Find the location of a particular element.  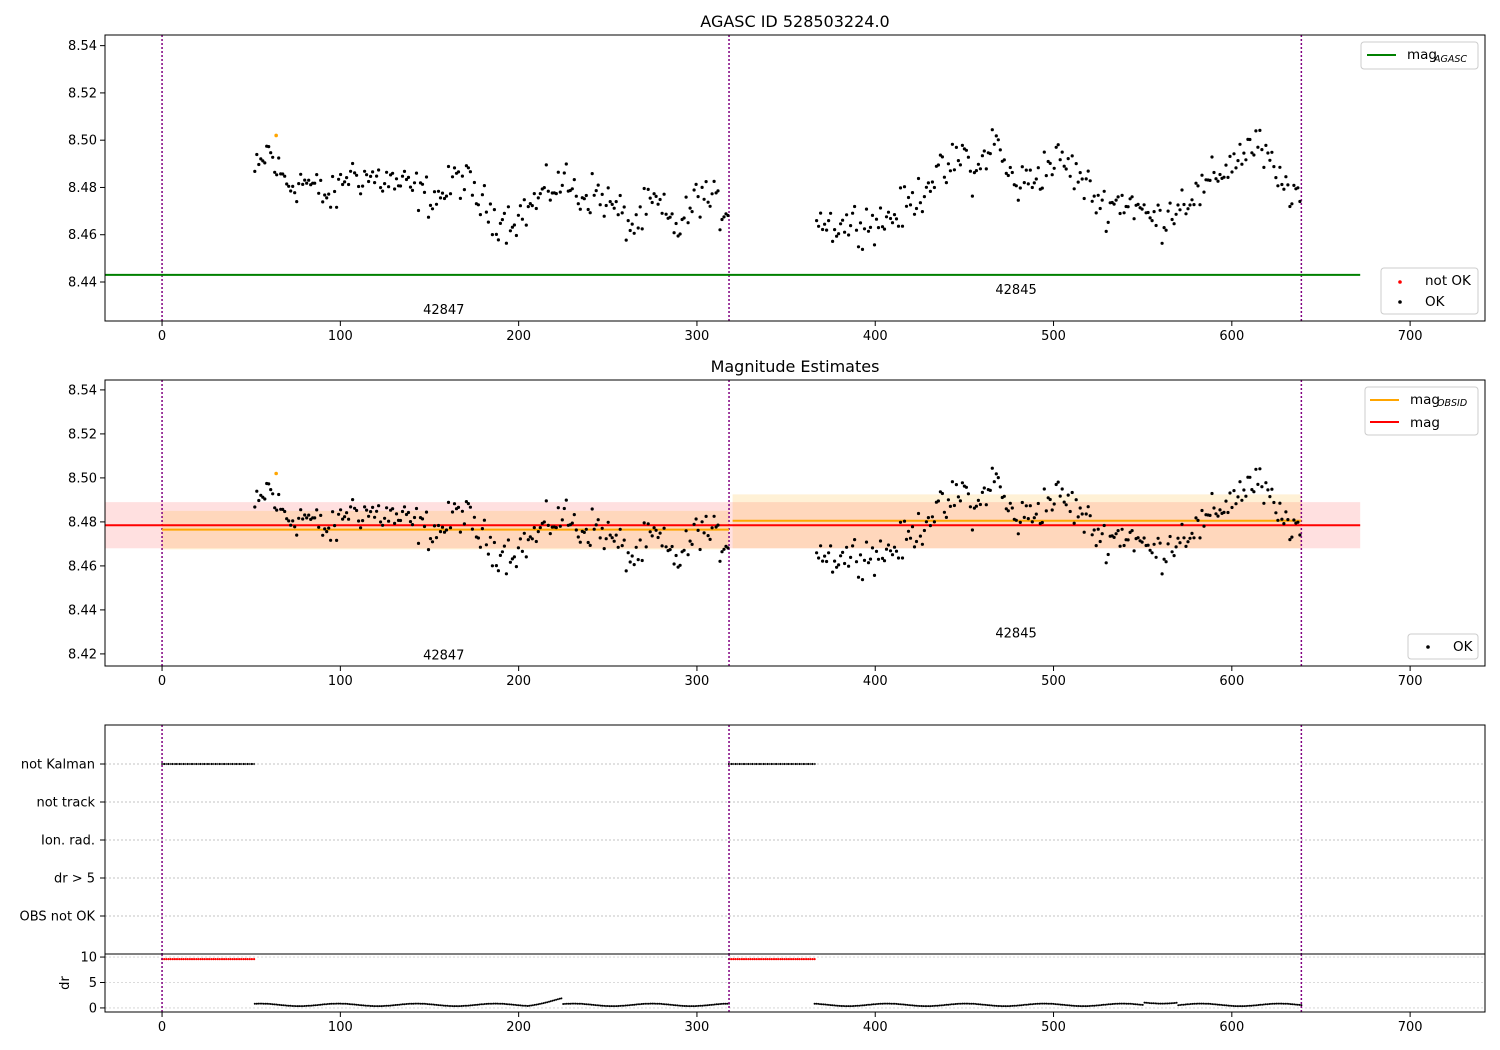

legend-ok-swatch is located at coordinates (1400, 302).